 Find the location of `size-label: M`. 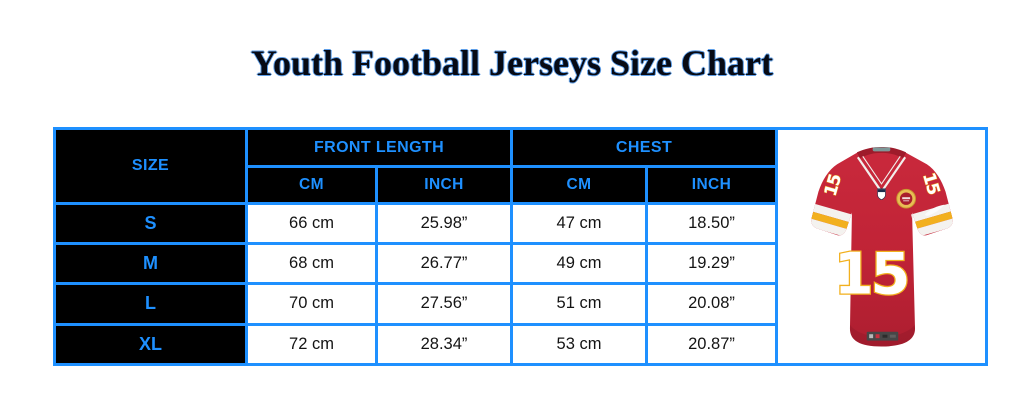

size-label: M is located at coordinates (150, 263).